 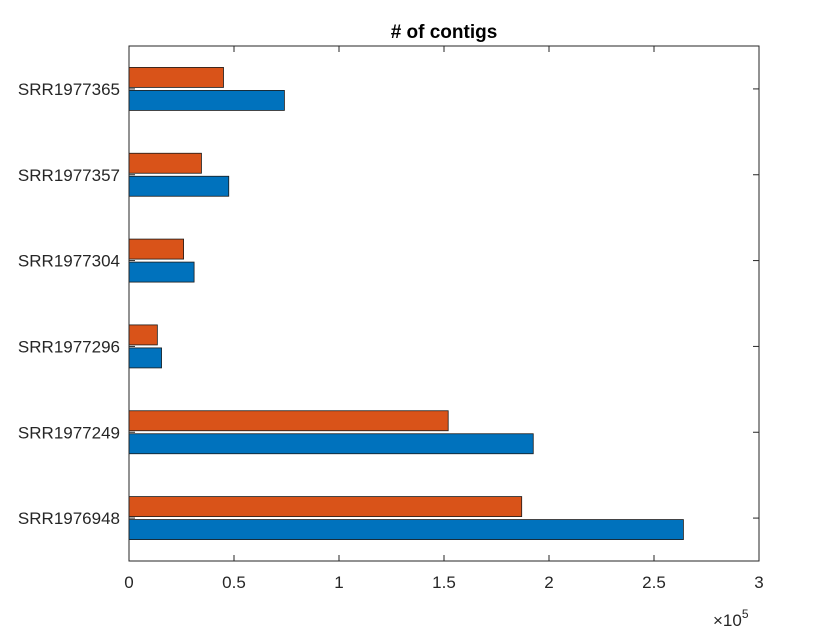 What do you see at coordinates (288, 421) in the screenshot?
I see `bar-series2-srr1977249` at bounding box center [288, 421].